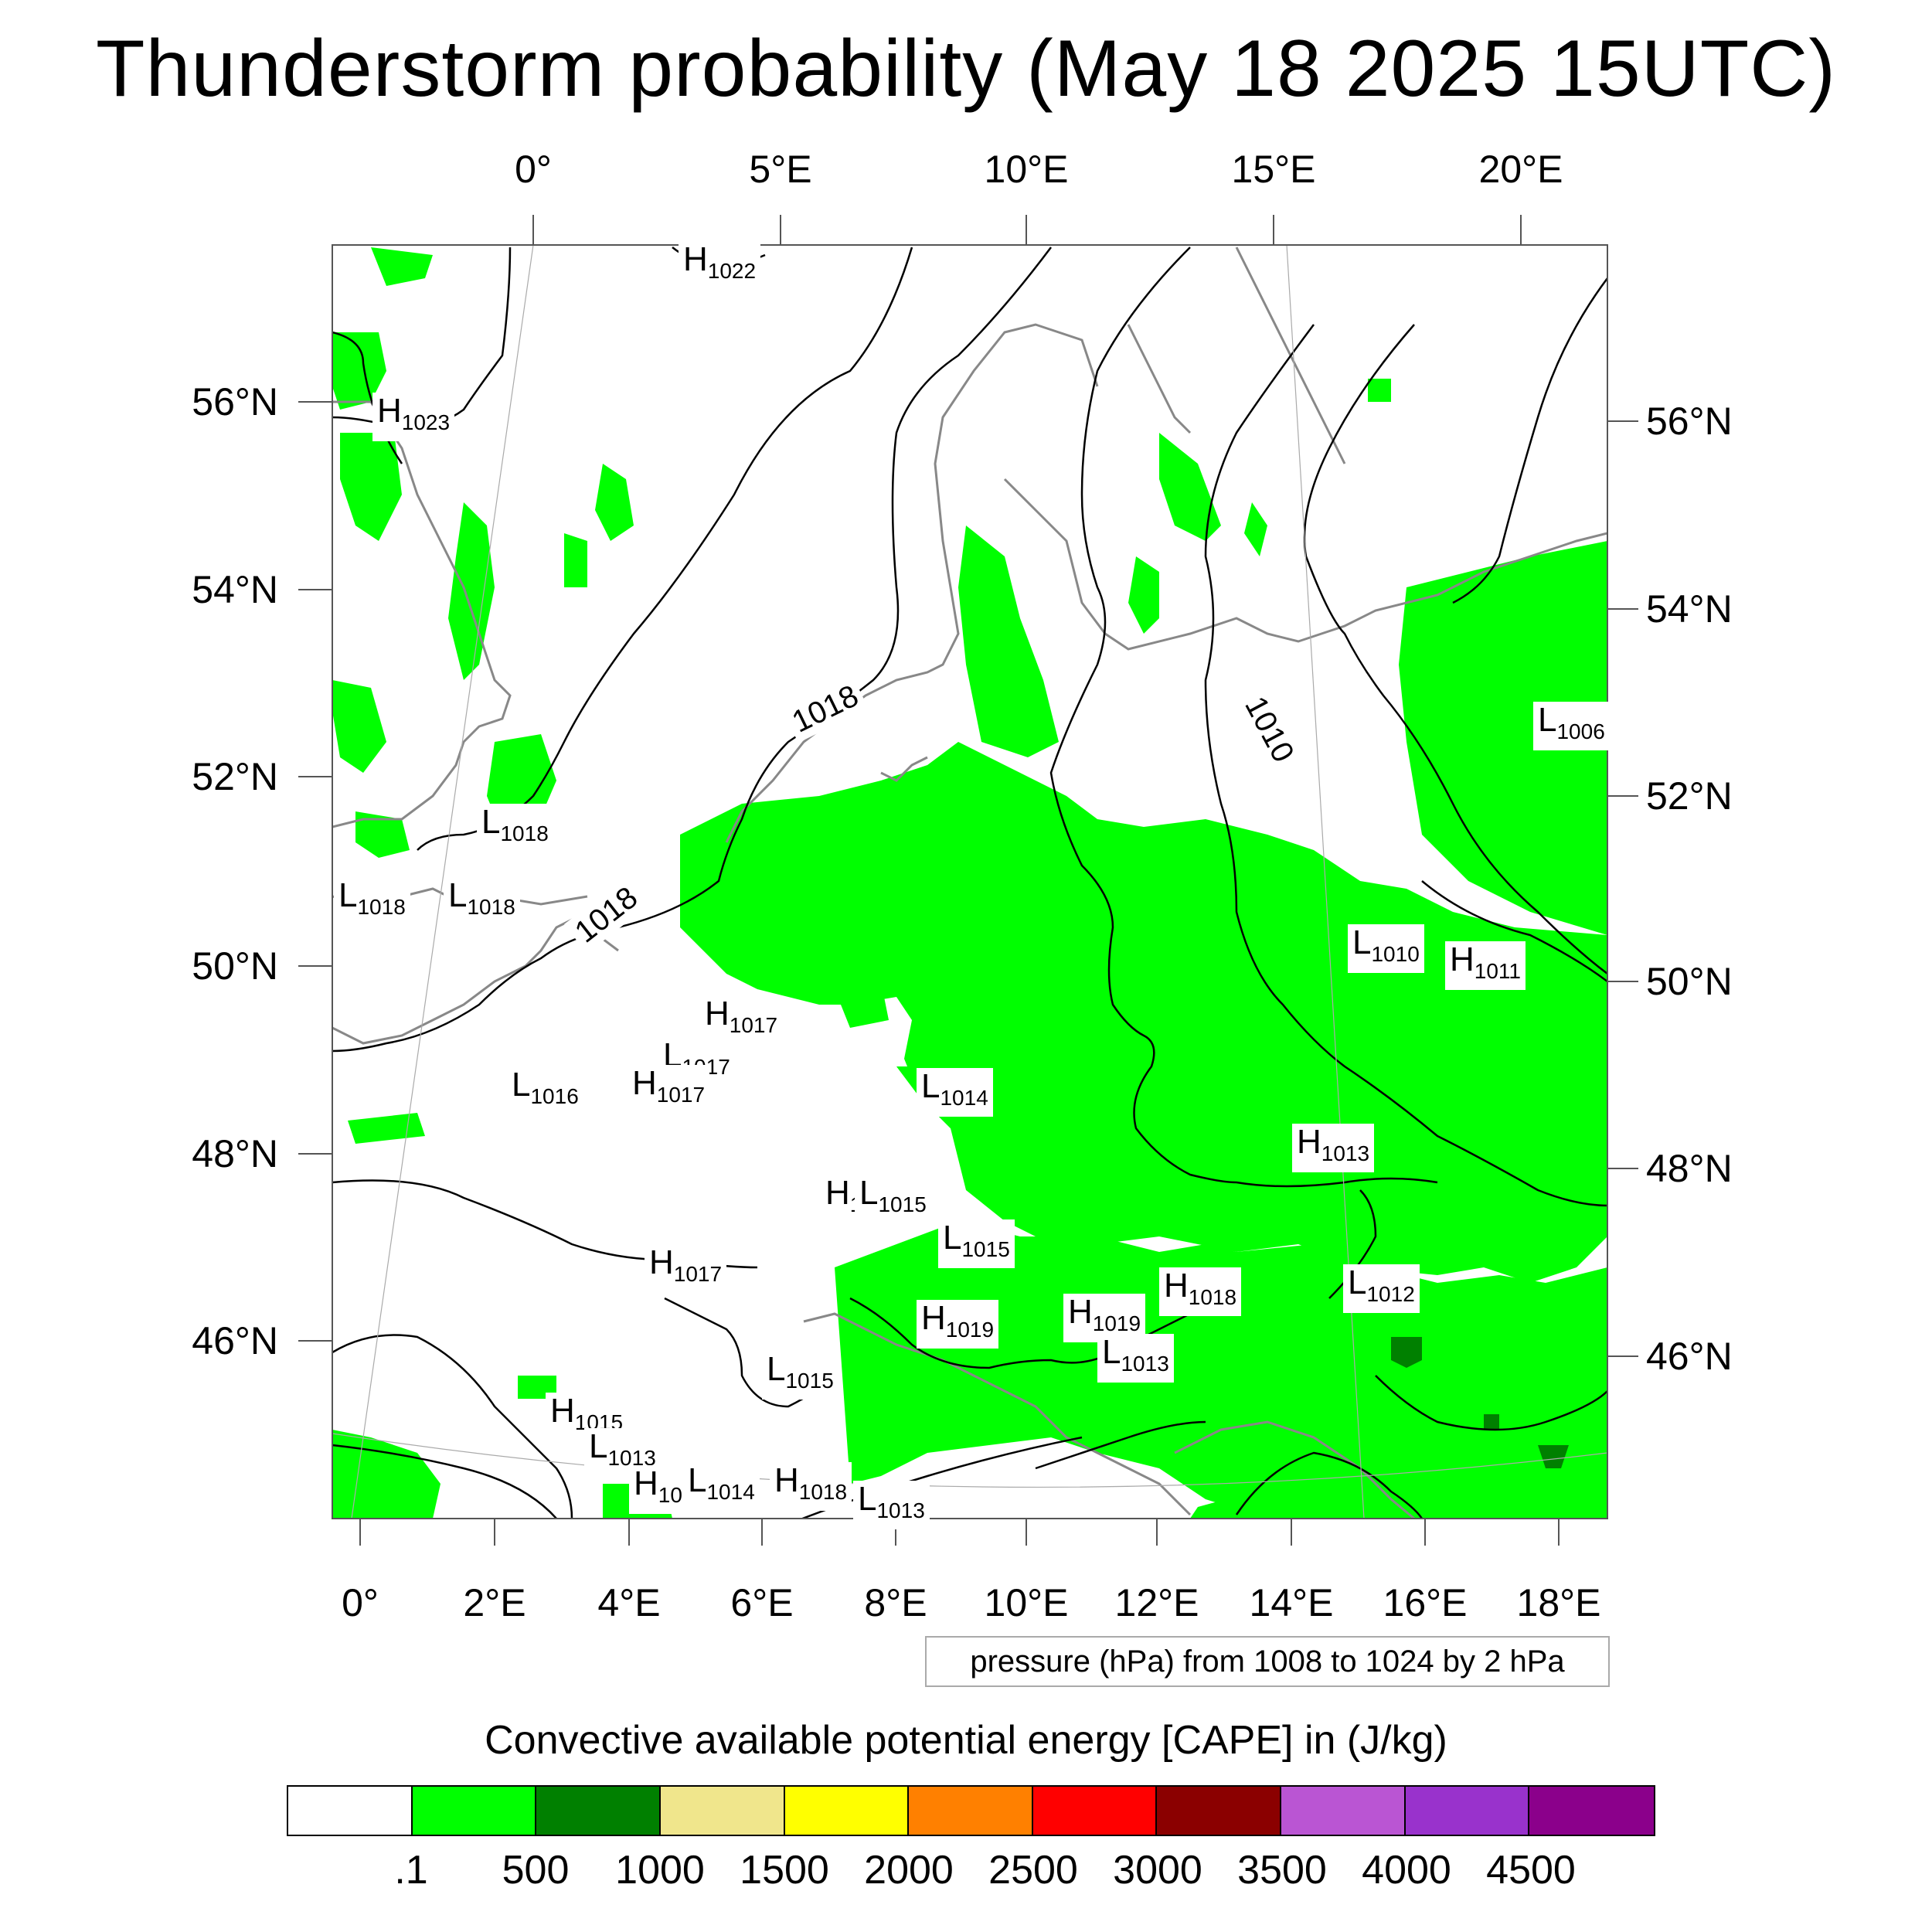  What do you see at coordinates (1027, 230) in the screenshot?
I see `top-ticks` at bounding box center [1027, 230].